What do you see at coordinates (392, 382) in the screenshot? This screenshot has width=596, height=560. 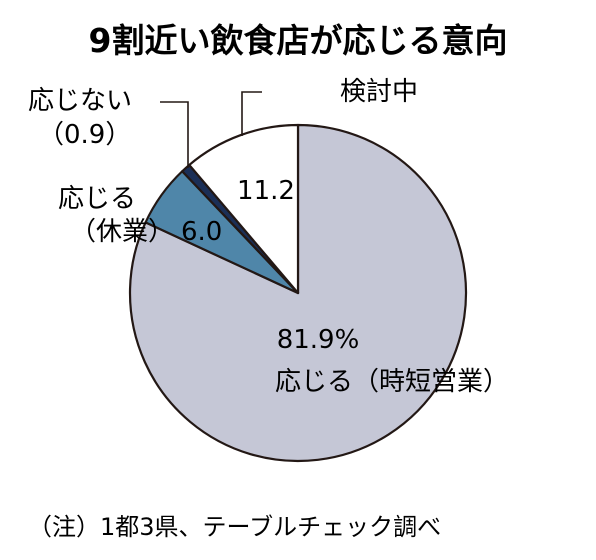 I see `label-reduced-hours: 応じる（時短営業）` at bounding box center [392, 382].